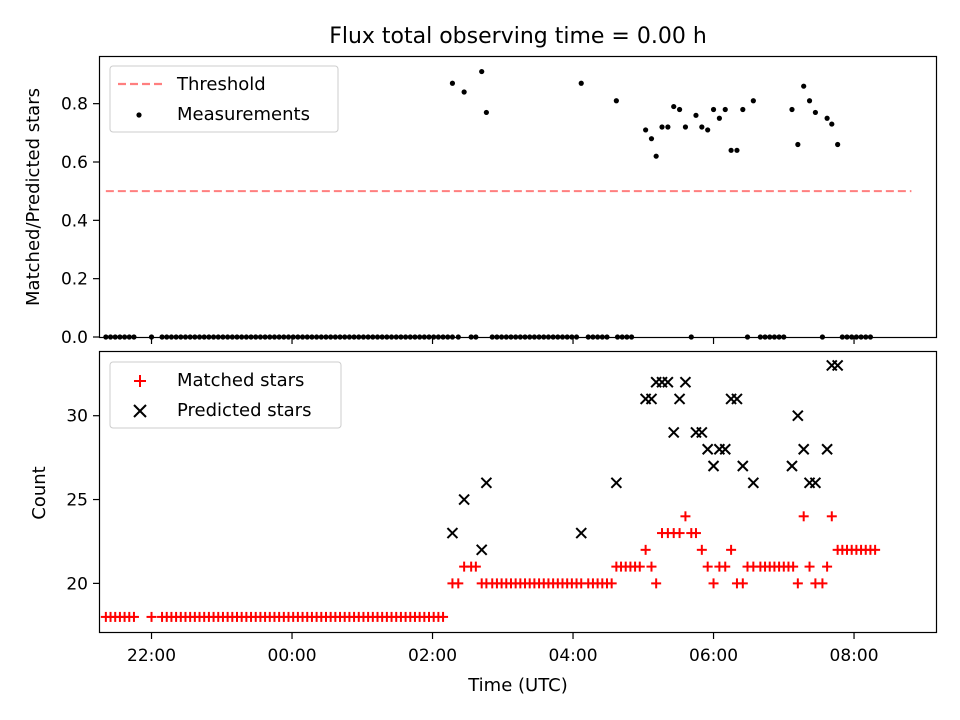 This screenshot has height=720, width=960. Describe the element at coordinates (240, 380) in the screenshot. I see `matched-legend-label: Matched stars` at that location.